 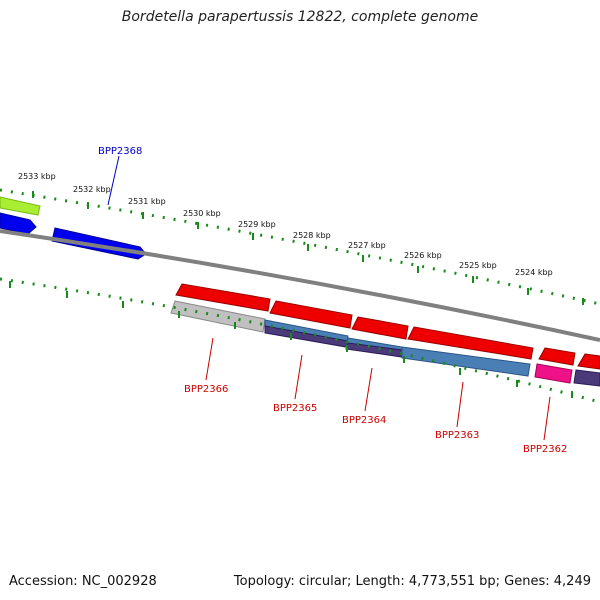 I want to click on feature-purple, so click(x=586, y=378).